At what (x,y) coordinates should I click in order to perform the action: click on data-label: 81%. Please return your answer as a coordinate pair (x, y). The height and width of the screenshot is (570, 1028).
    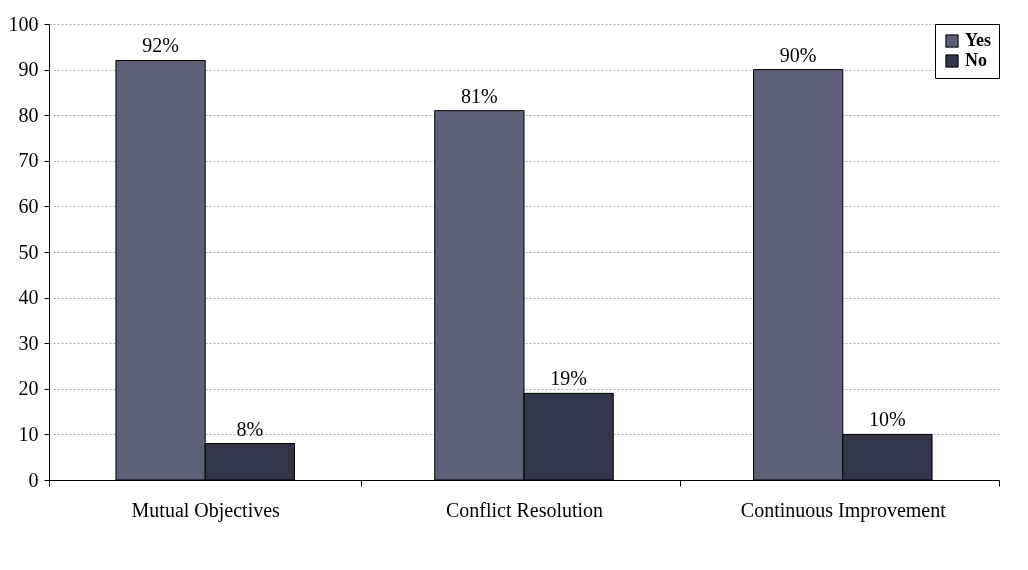
    Looking at the image, I should click on (479, 95).